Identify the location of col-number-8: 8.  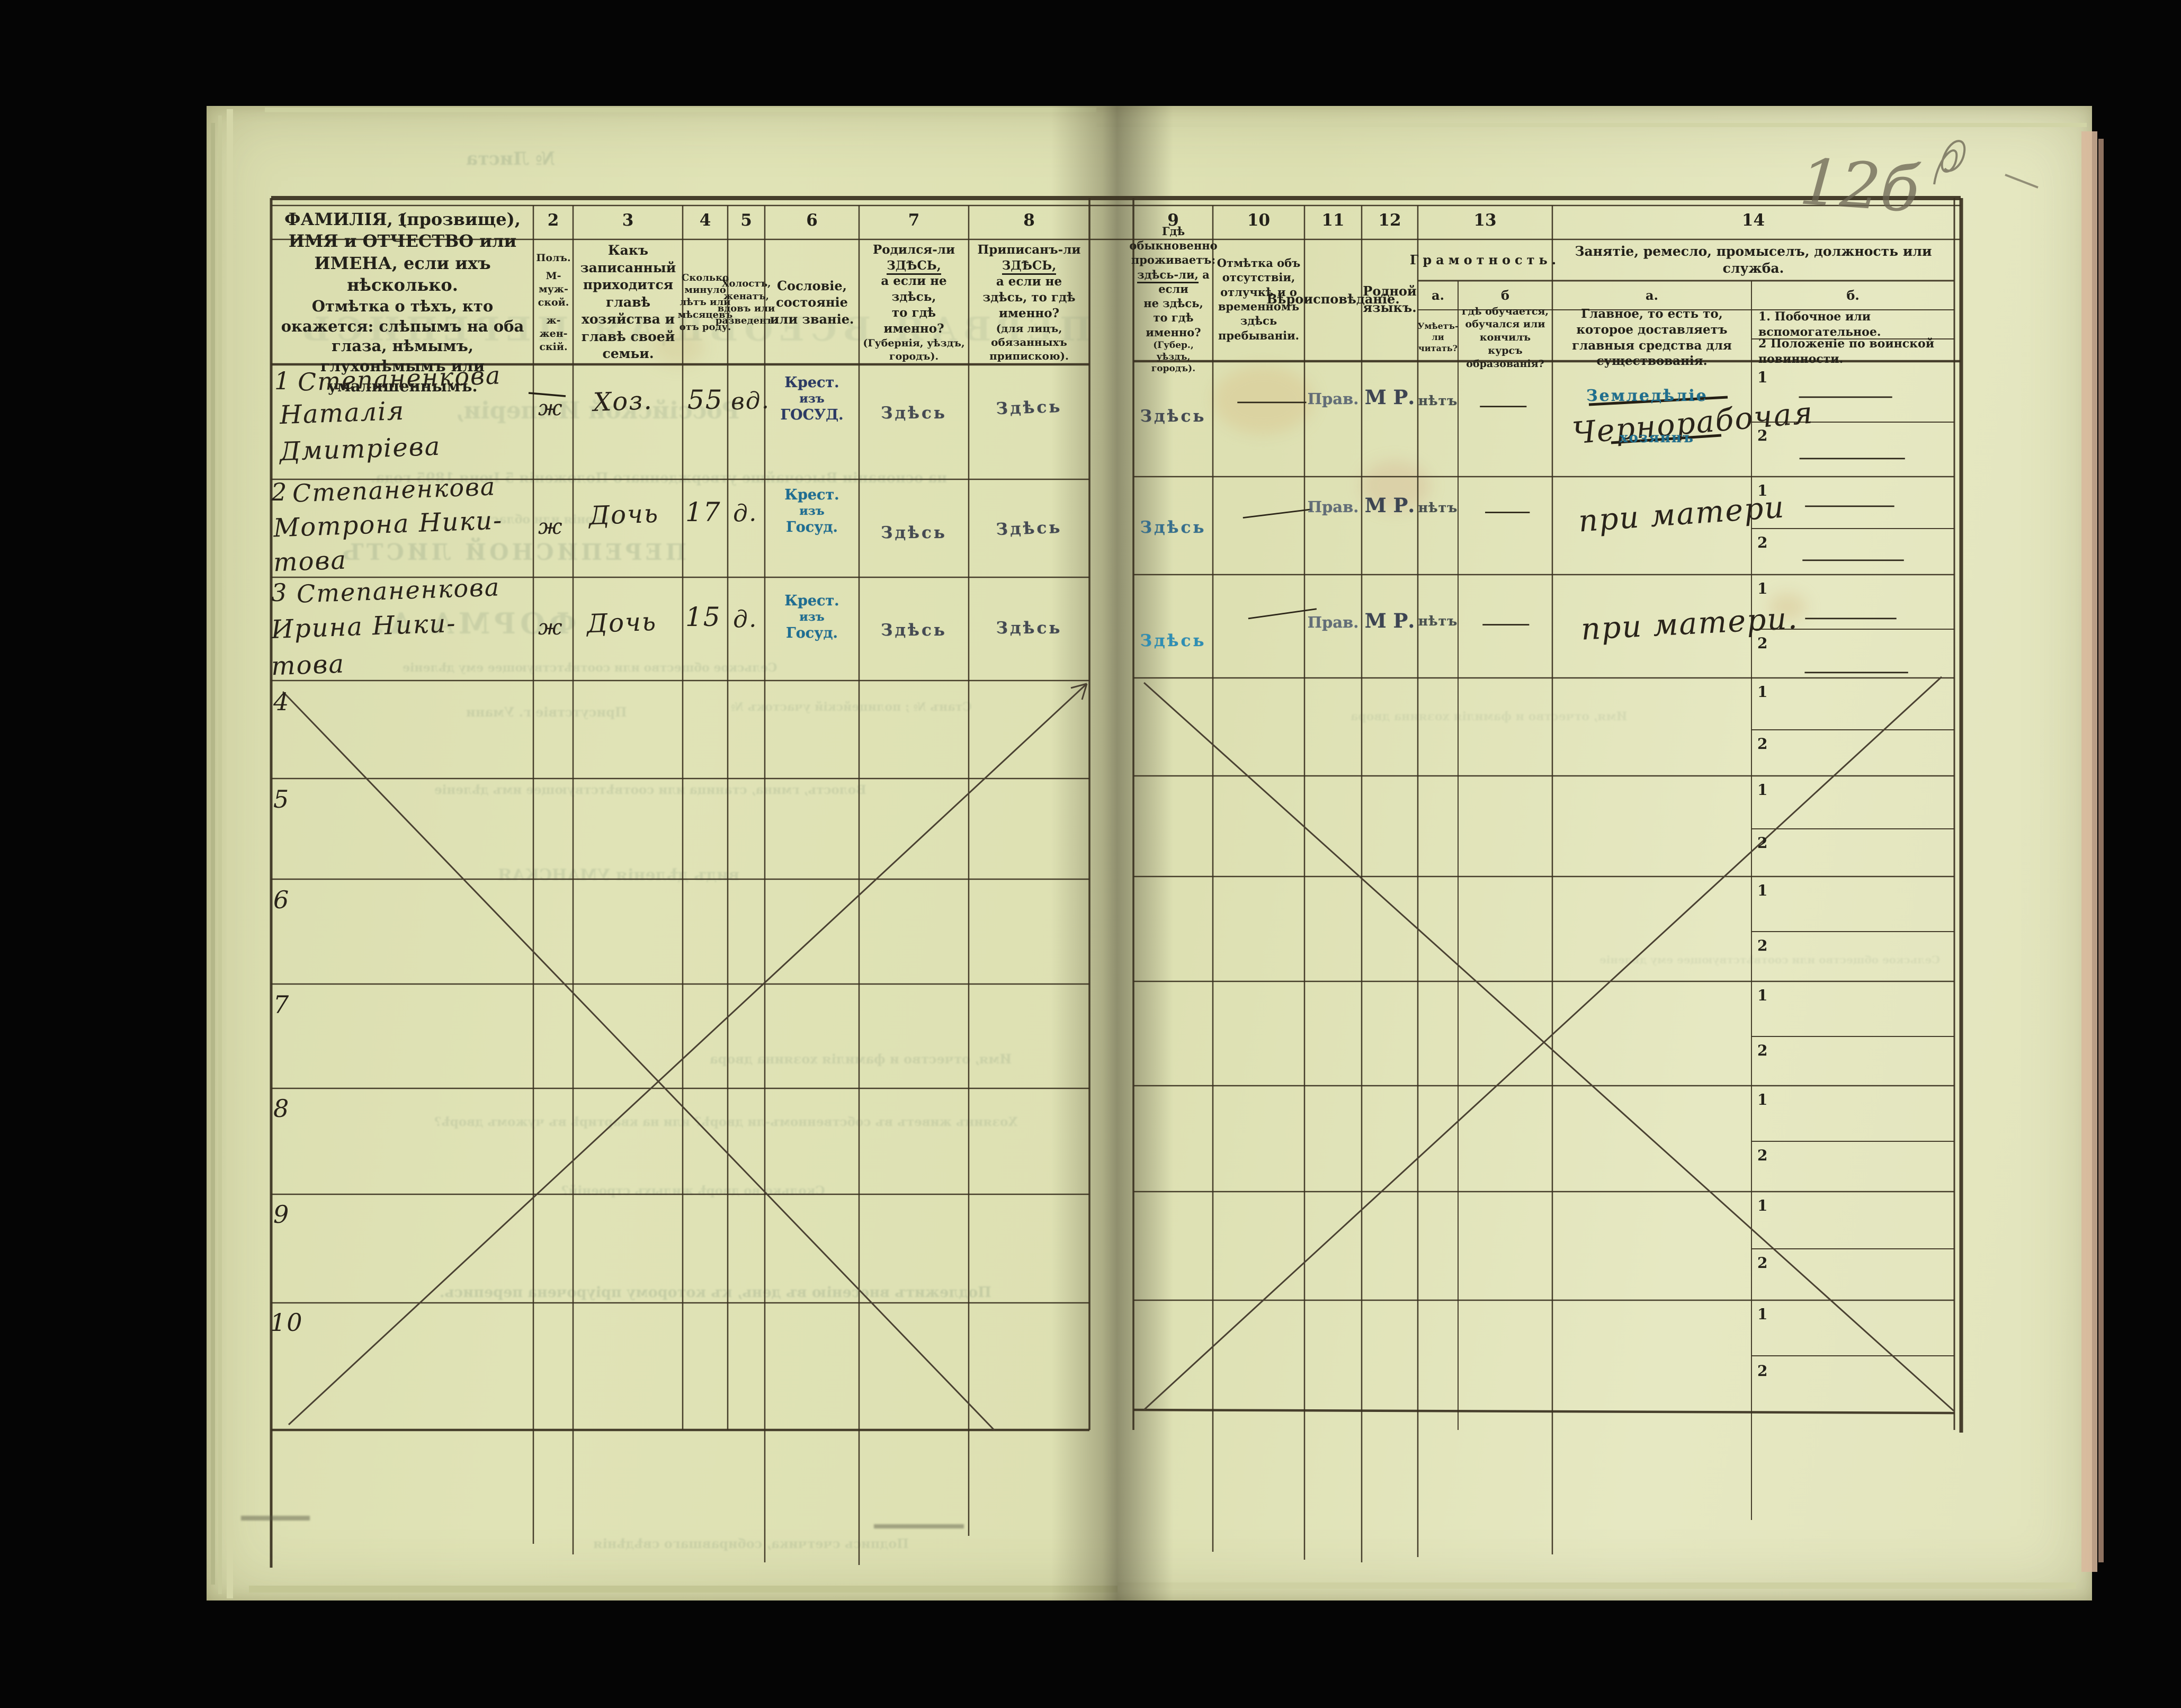
(1029, 220).